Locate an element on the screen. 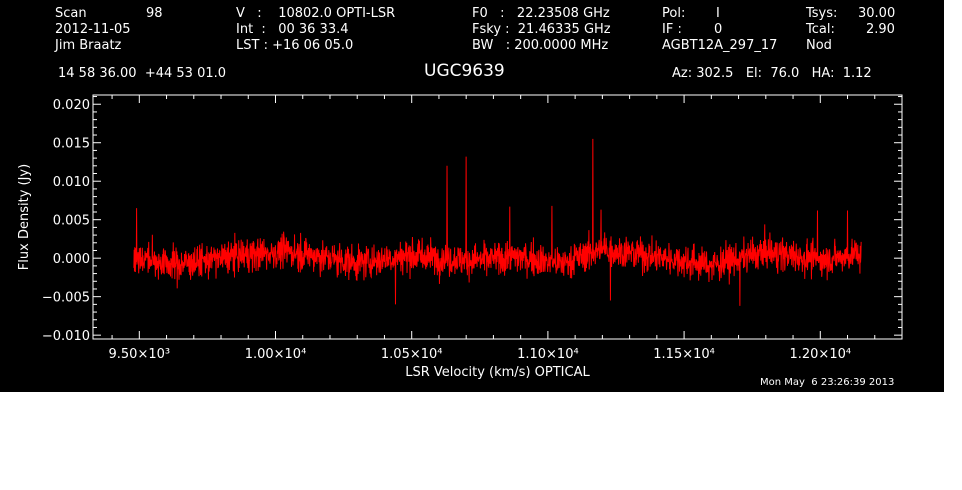  lst-info: LST : +16 06 05.0 is located at coordinates (295, 45).